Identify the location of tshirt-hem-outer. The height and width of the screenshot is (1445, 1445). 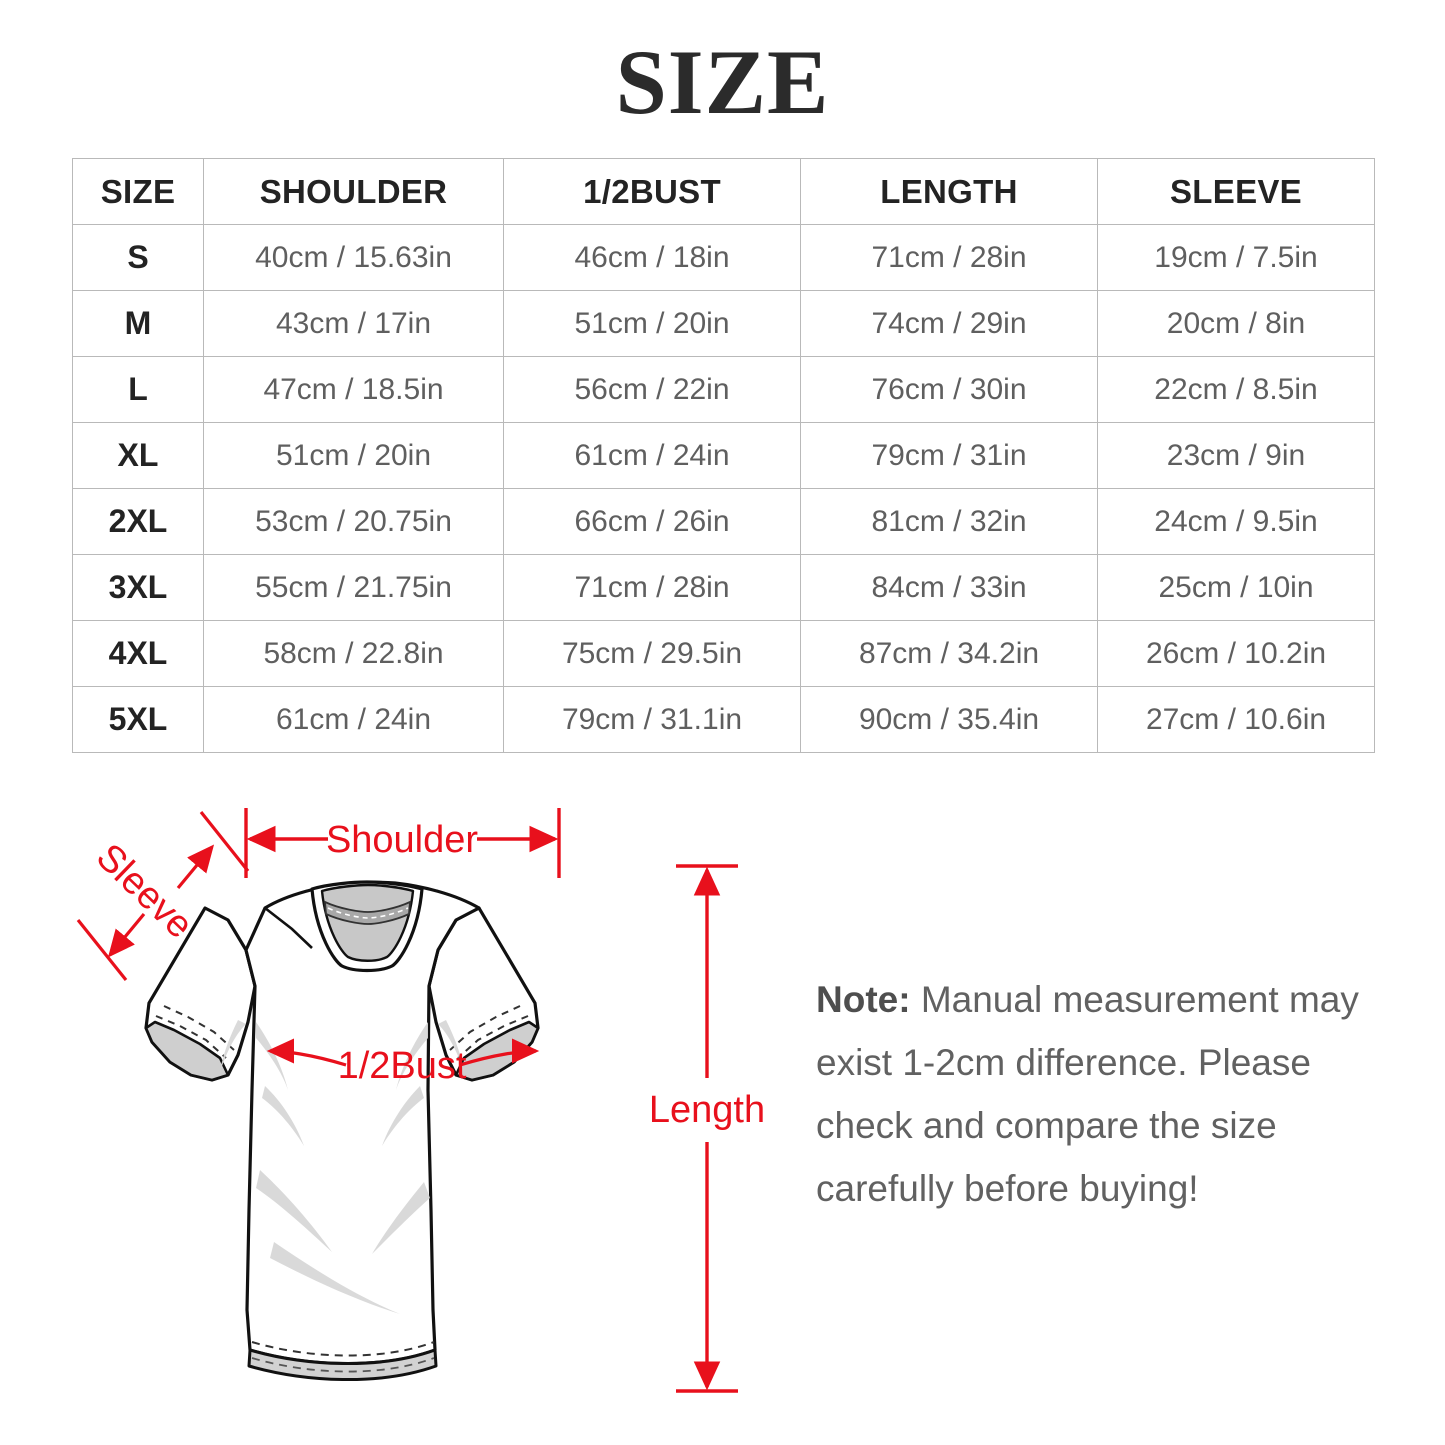
(342, 1364).